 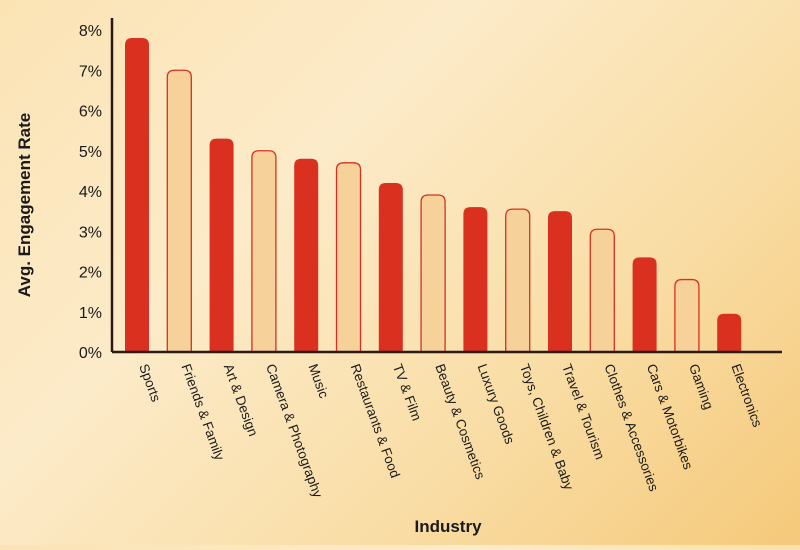 What do you see at coordinates (90, 353) in the screenshot?
I see `y-tick-label: 0%` at bounding box center [90, 353].